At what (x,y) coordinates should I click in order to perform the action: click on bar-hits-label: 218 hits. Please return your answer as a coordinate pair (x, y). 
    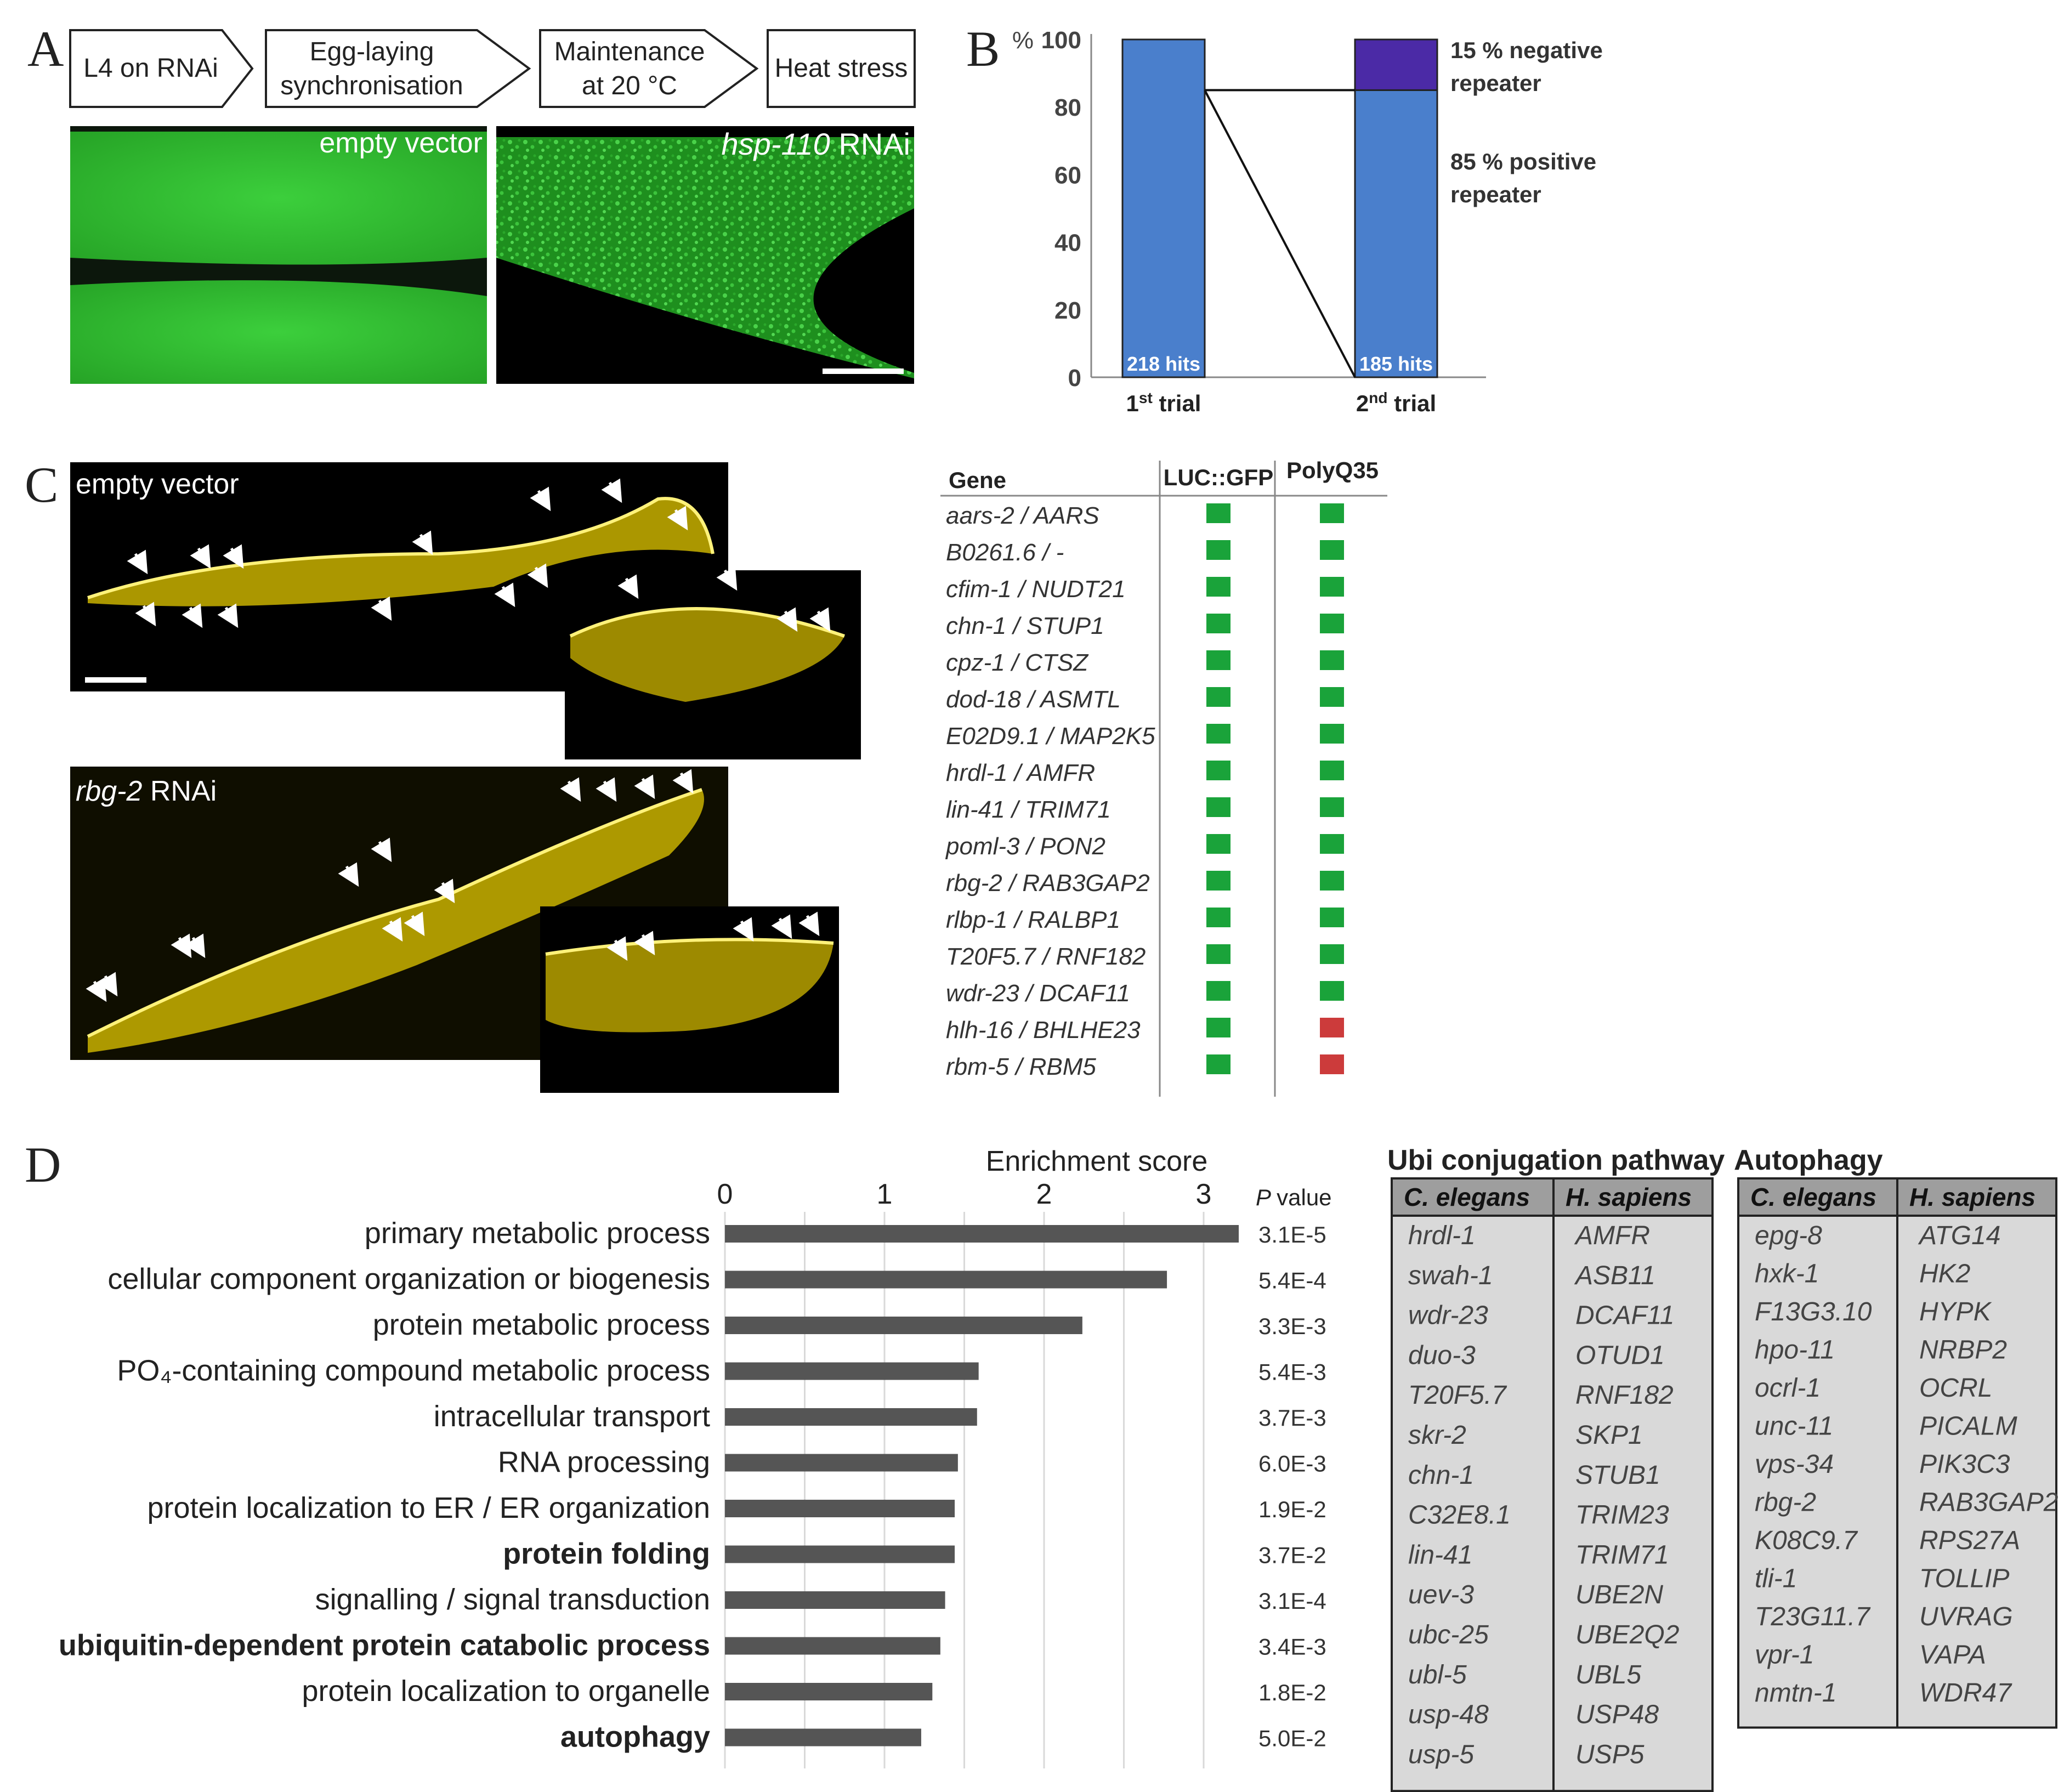
    Looking at the image, I should click on (1163, 364).